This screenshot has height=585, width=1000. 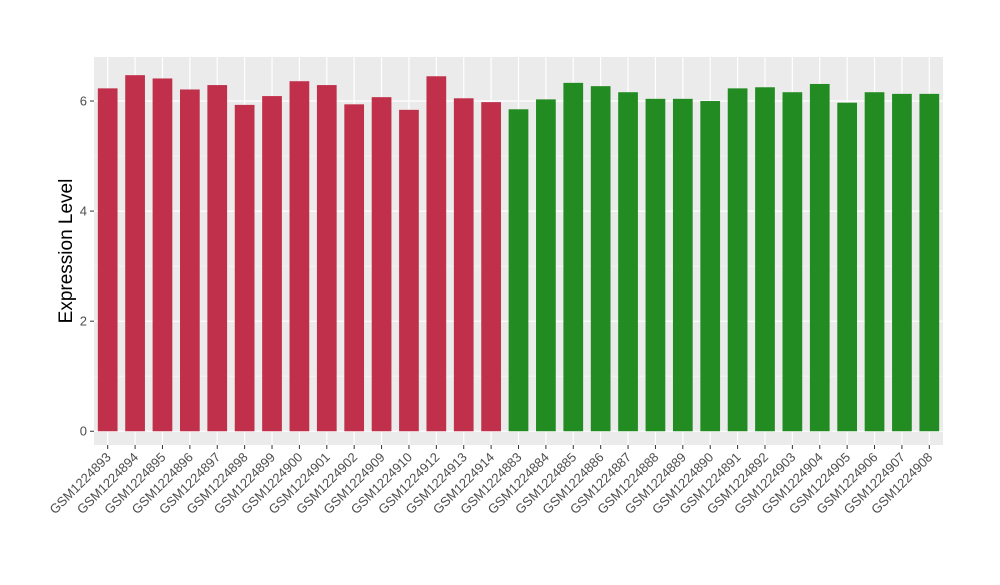 What do you see at coordinates (83, 101) in the screenshot?
I see `y-tick-label: 6` at bounding box center [83, 101].